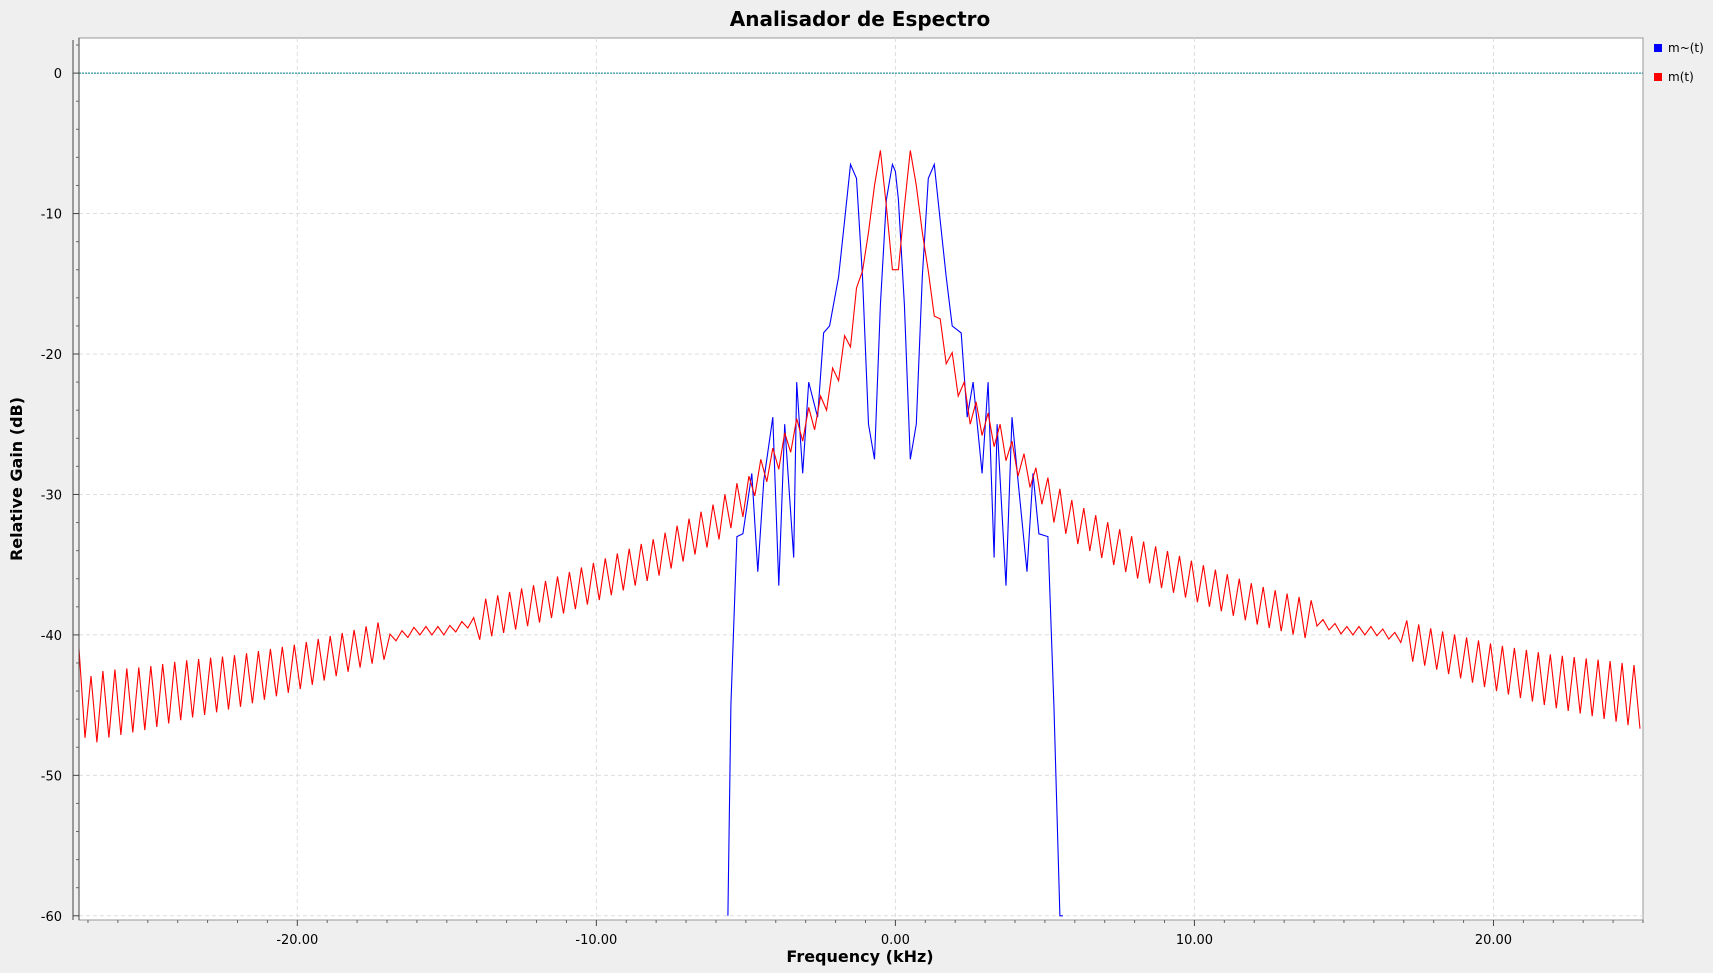 The width and height of the screenshot is (1713, 973). Describe the element at coordinates (895, 940) in the screenshot. I see `x-tick-label-2: 0.00` at that location.